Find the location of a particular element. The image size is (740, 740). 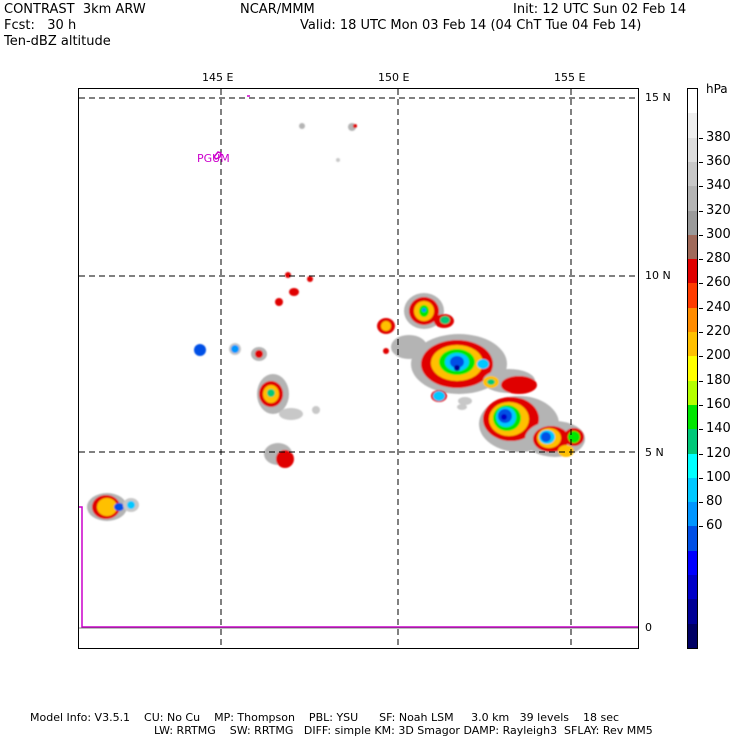

colorbar-label: 100 is located at coordinates (718, 477).